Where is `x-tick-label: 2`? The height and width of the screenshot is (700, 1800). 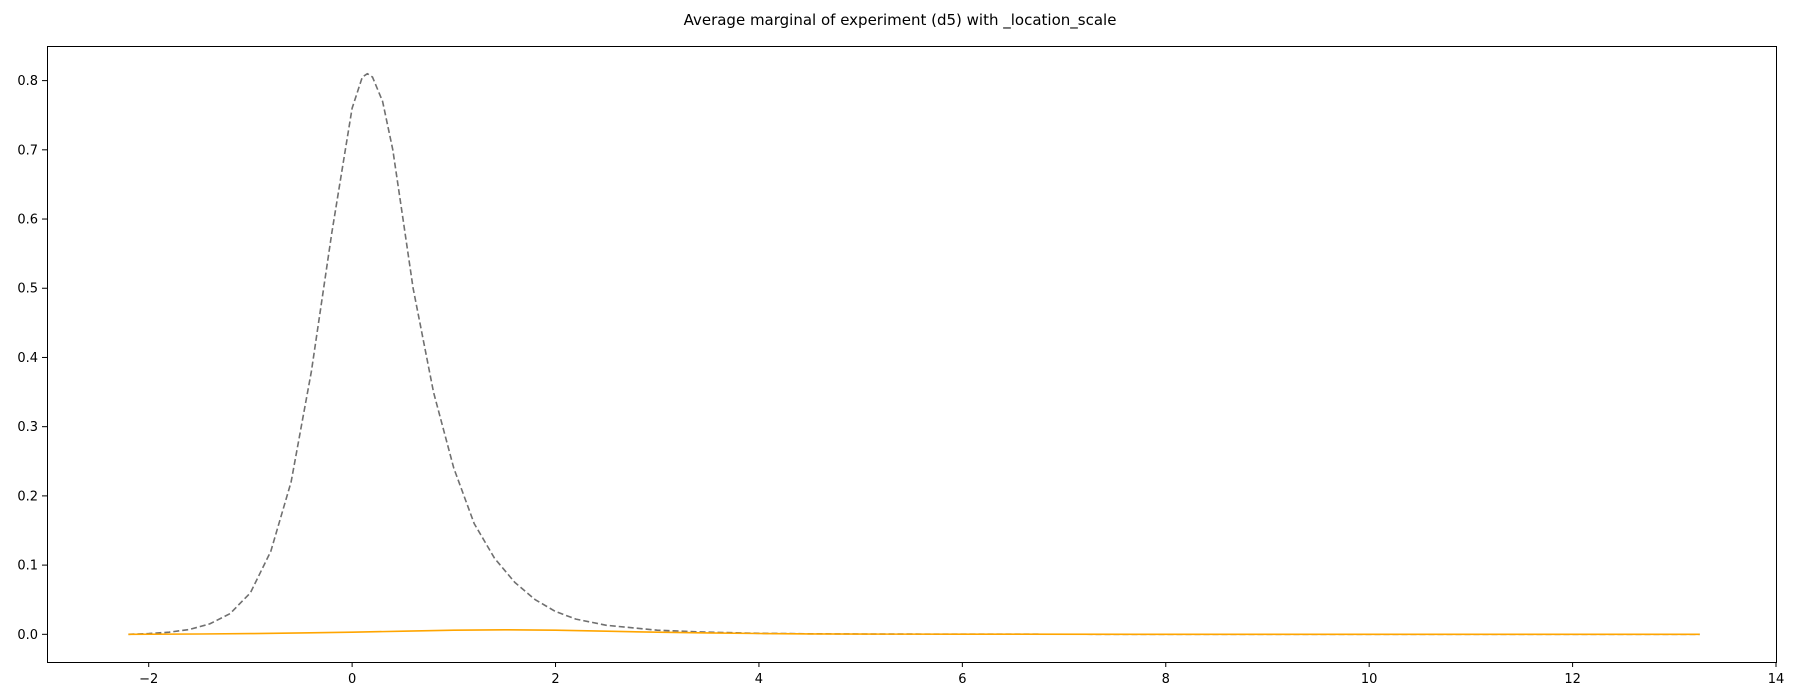 x-tick-label: 2 is located at coordinates (555, 679).